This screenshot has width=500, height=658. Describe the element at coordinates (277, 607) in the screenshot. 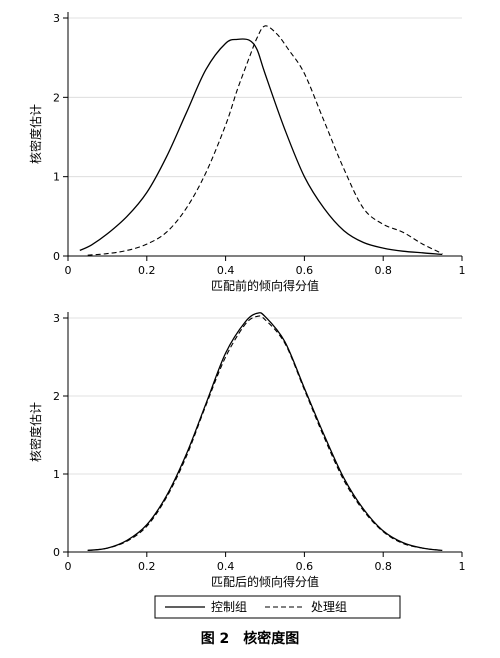

I see `legend: 控制组 处理组` at that location.